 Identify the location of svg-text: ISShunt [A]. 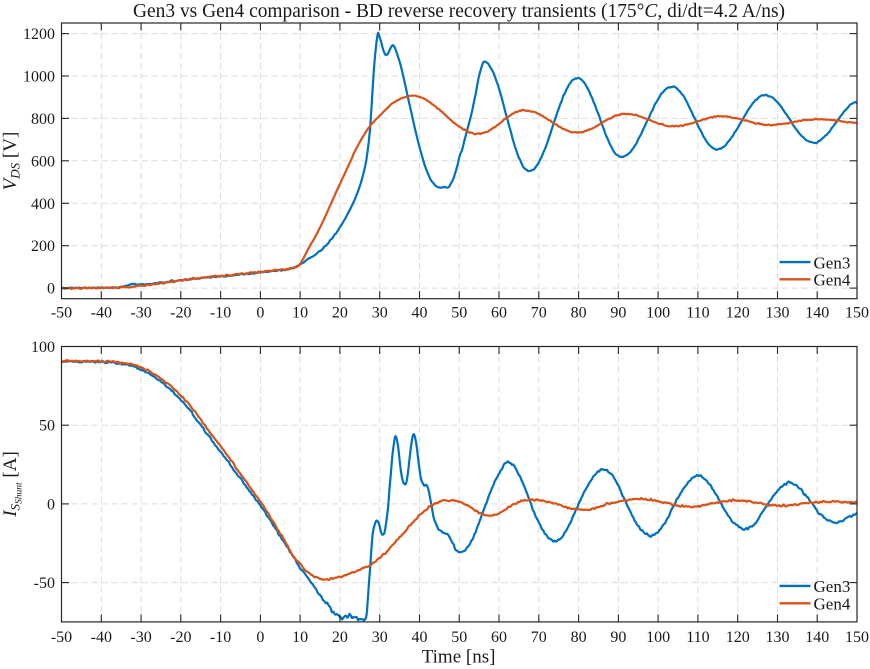
(12, 484).